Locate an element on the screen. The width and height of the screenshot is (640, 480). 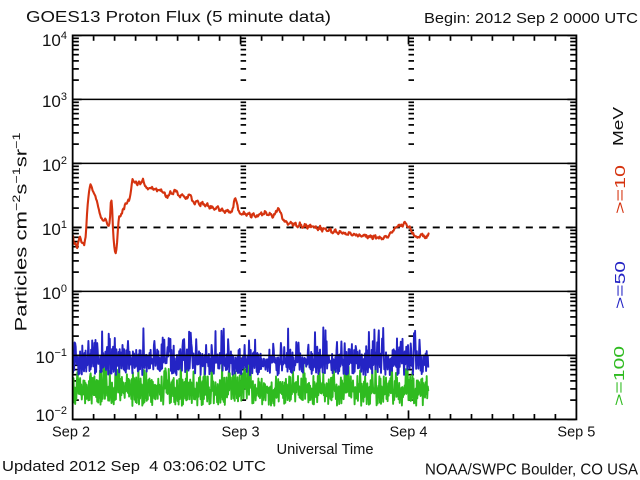
svg-text: NOAA/SWPC Boulder, CO USA is located at coordinates (531, 470).